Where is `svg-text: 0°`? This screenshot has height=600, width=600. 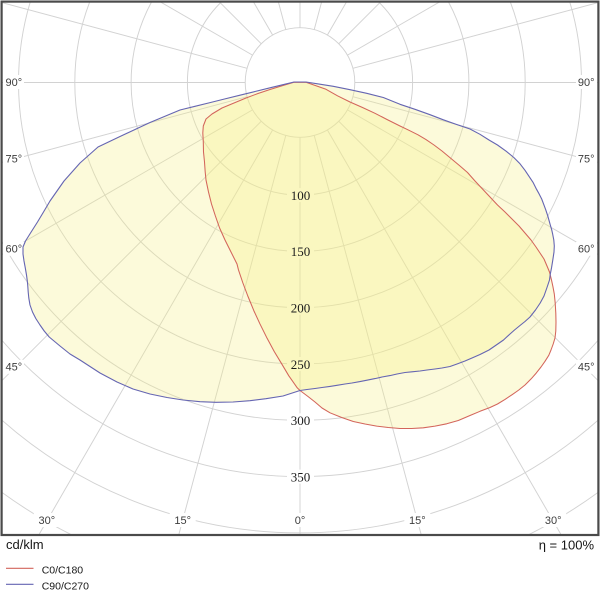 svg-text: 0° is located at coordinates (300, 521).